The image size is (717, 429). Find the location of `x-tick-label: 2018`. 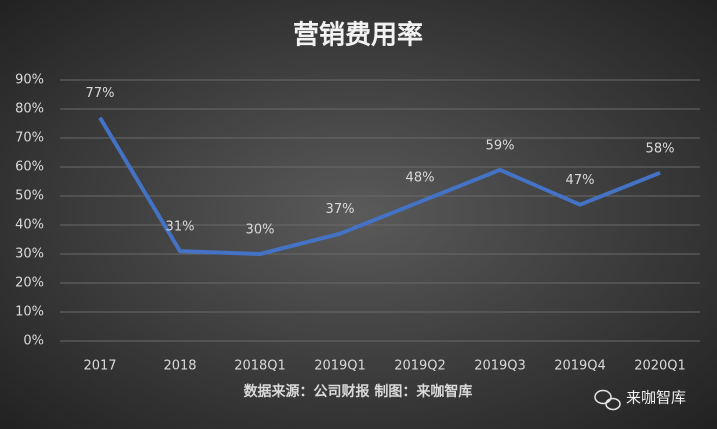

x-tick-label: 2018 is located at coordinates (179, 366).